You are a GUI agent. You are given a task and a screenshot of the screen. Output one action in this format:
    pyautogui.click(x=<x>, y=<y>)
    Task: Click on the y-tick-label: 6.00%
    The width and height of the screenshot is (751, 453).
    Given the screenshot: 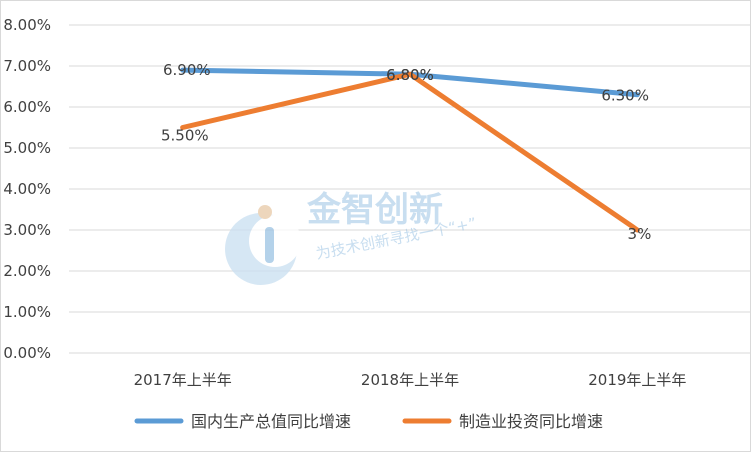 What is the action you would take?
    pyautogui.click(x=27, y=107)
    